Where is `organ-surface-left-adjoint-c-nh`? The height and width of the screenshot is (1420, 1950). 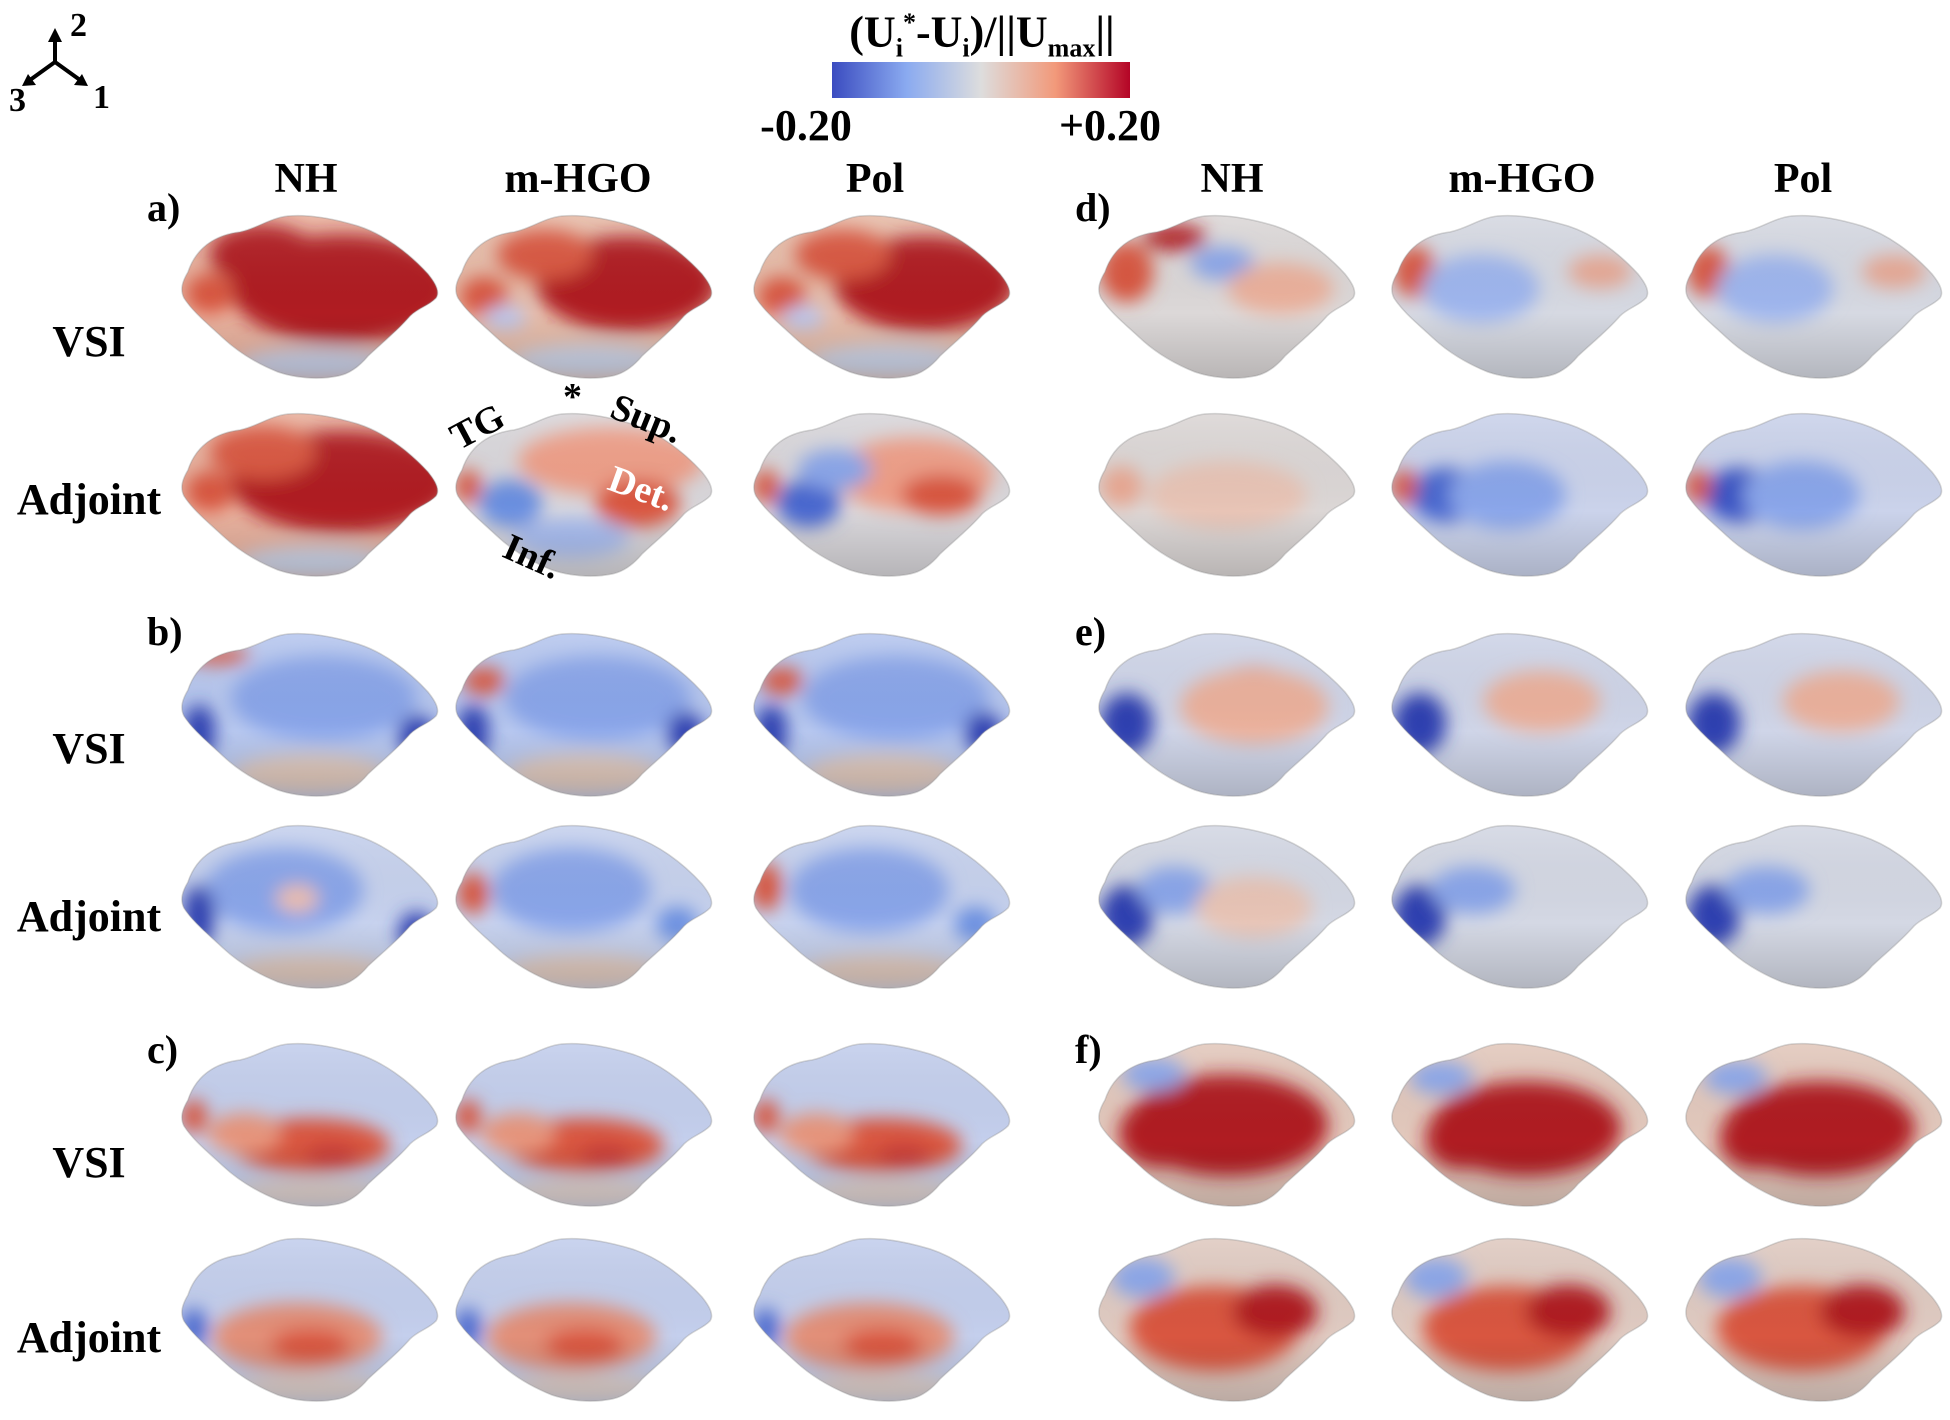 organ-surface-left-adjoint-c-nh is located at coordinates (310, 1319).